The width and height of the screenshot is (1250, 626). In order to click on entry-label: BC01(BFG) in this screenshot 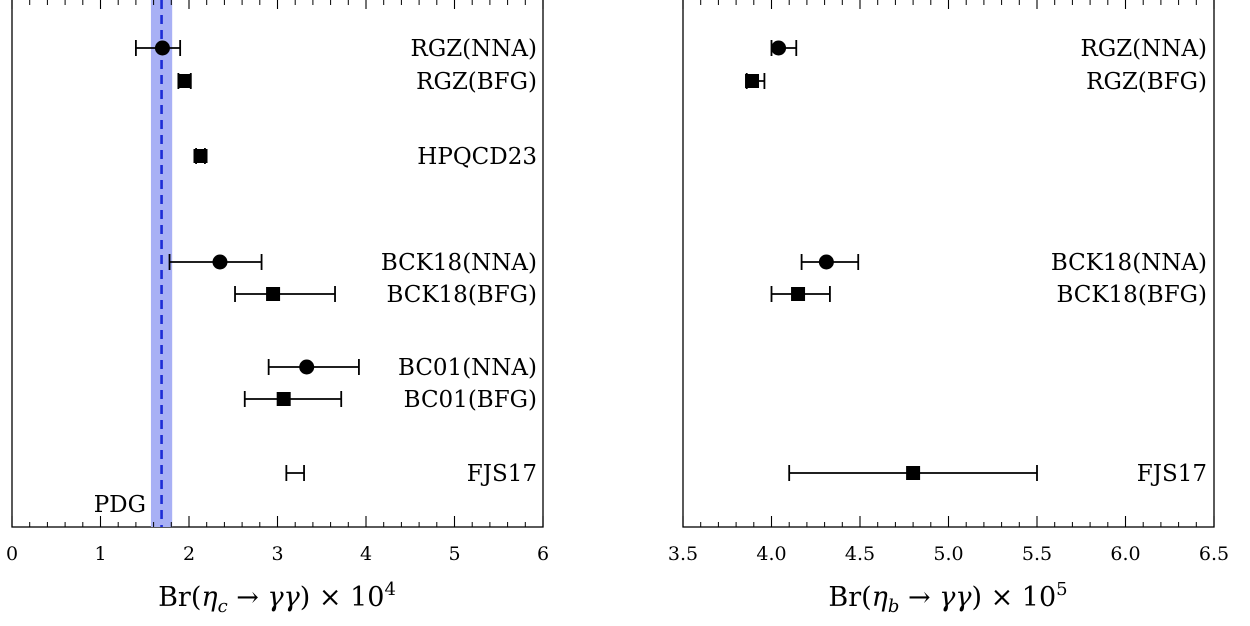, I will do `click(470, 400)`.